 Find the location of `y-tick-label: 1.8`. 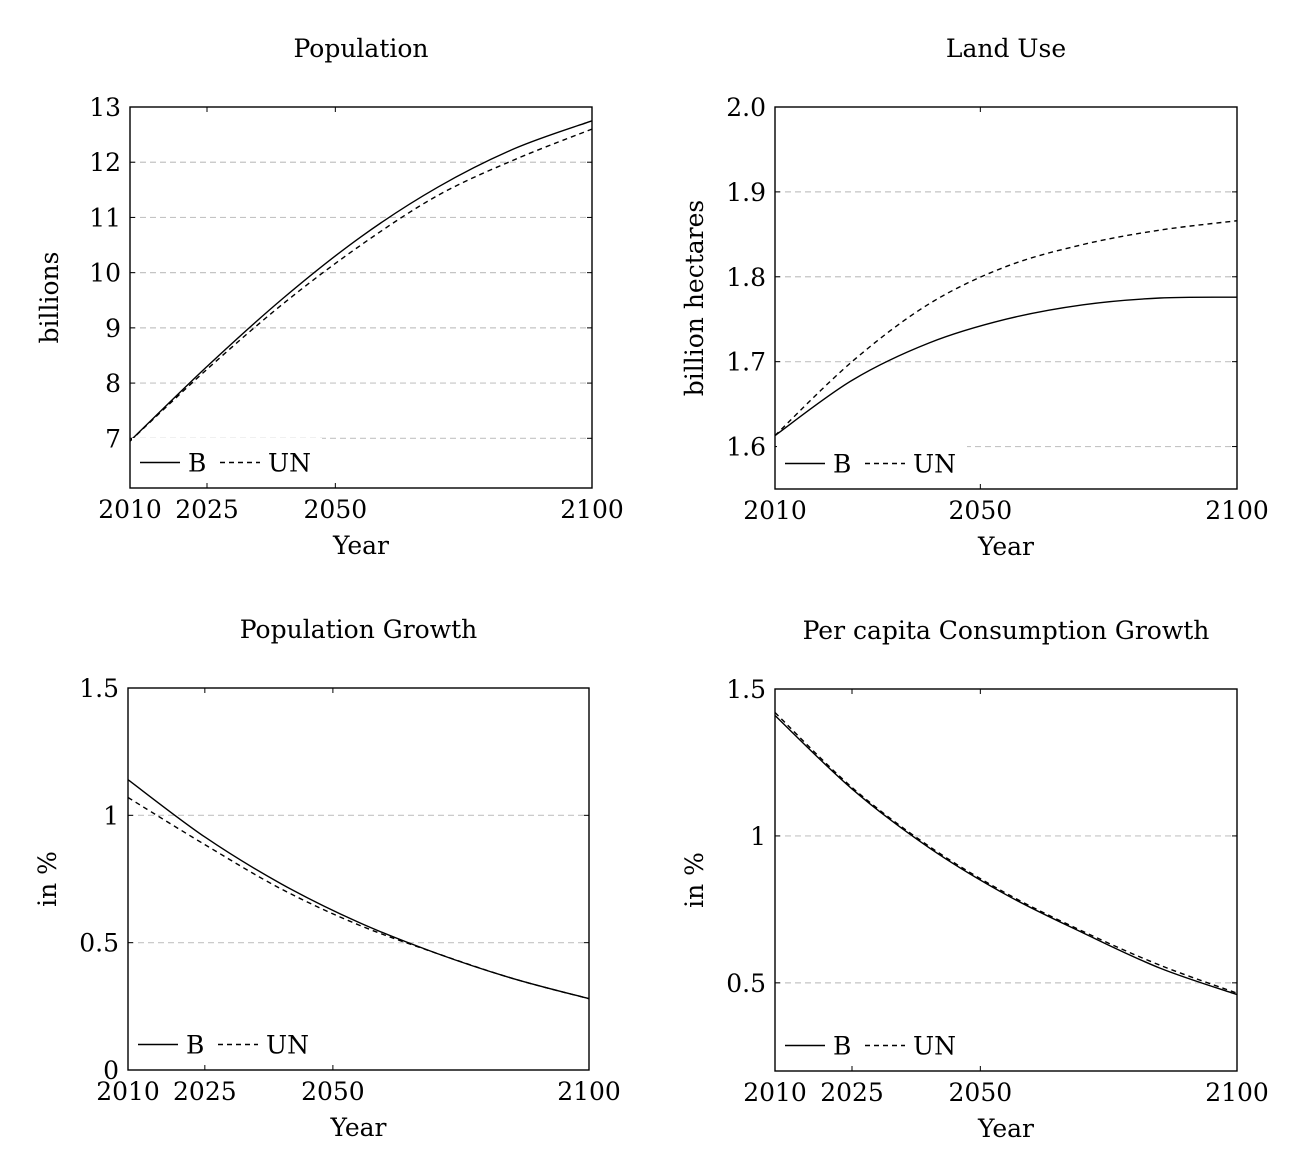

y-tick-label: 1.8 is located at coordinates (746, 277).